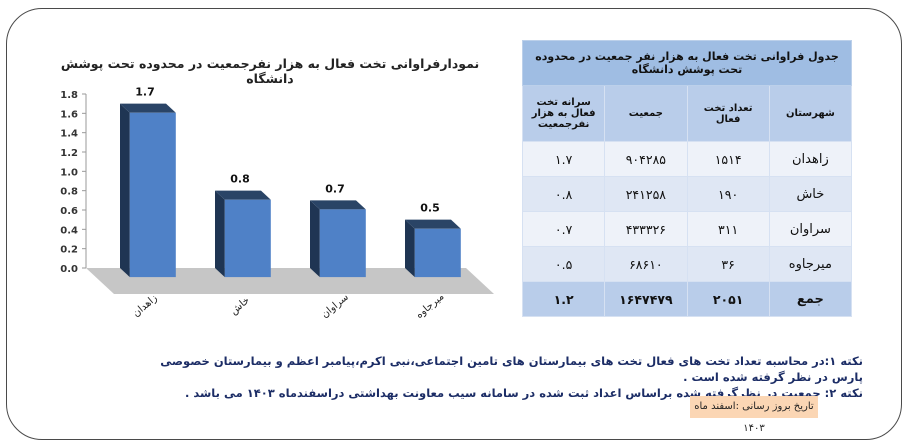  I want to click on cell-beds: ۱۵۱۴, so click(728, 159).